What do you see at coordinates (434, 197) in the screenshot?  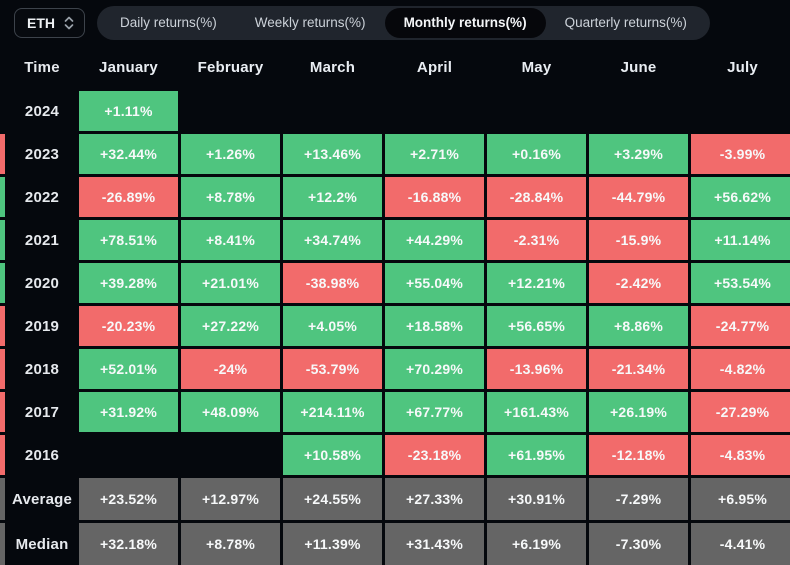 I see `return-cell: -16.88%` at bounding box center [434, 197].